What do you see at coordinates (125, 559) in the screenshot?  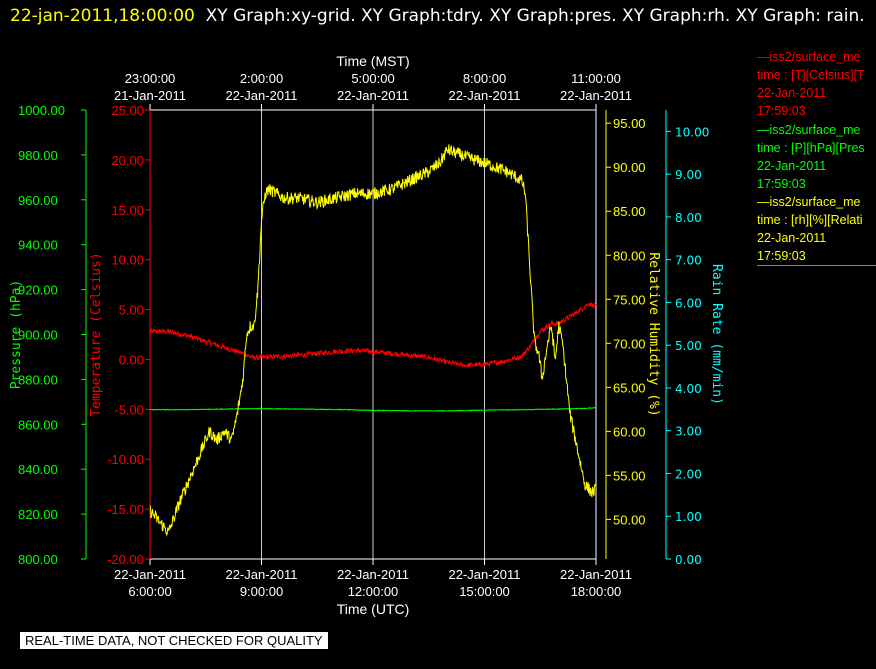 I see `tdry-tick-label: -20.00` at bounding box center [125, 559].